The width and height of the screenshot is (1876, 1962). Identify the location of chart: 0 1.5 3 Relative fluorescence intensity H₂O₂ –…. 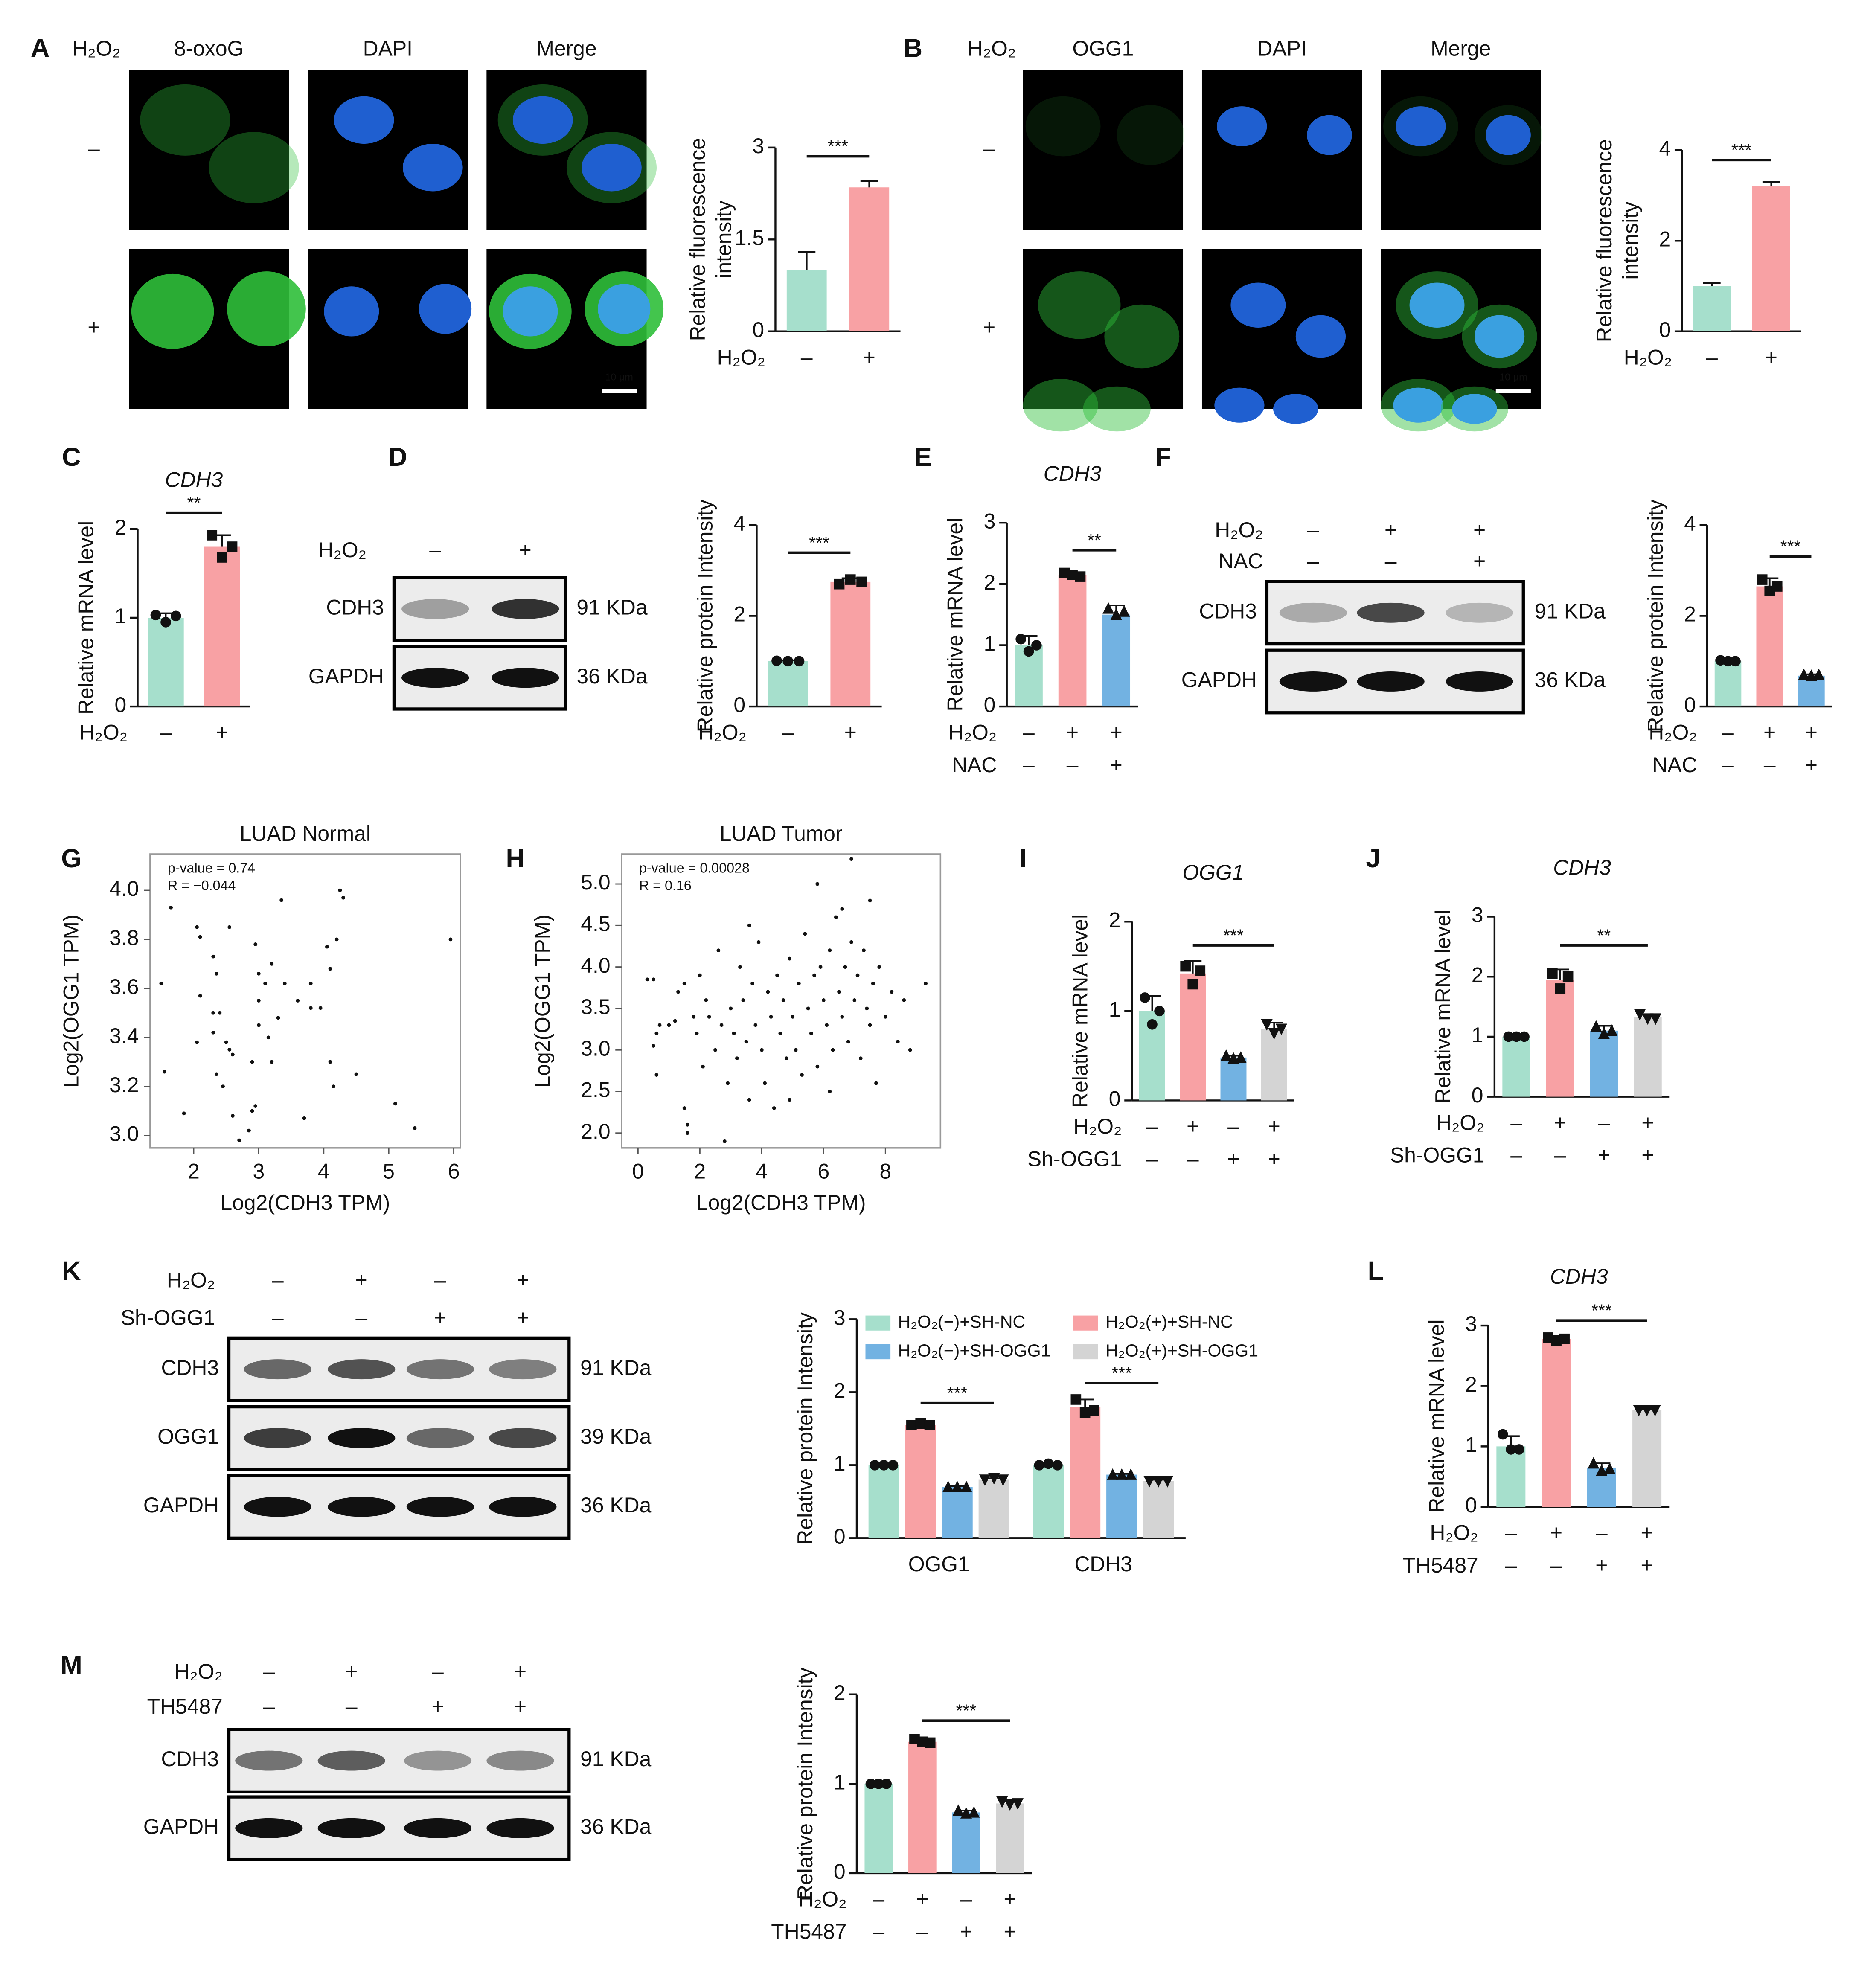
(794, 251).